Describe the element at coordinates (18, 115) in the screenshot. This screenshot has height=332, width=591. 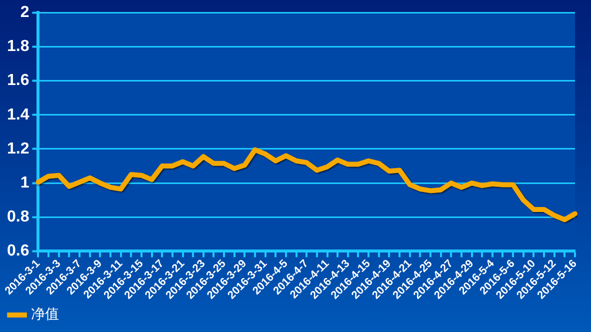
I see `y-tick-label: 1.4` at that location.